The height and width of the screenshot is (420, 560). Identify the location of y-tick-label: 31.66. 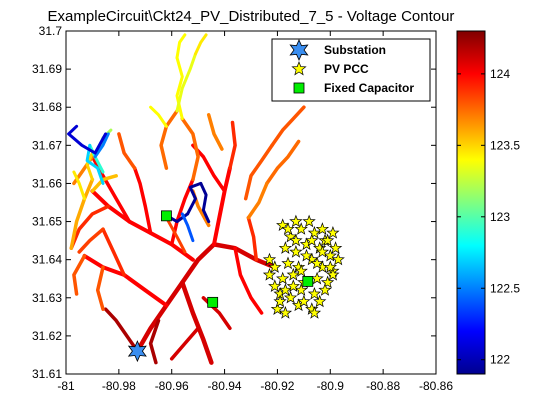
(47, 183).